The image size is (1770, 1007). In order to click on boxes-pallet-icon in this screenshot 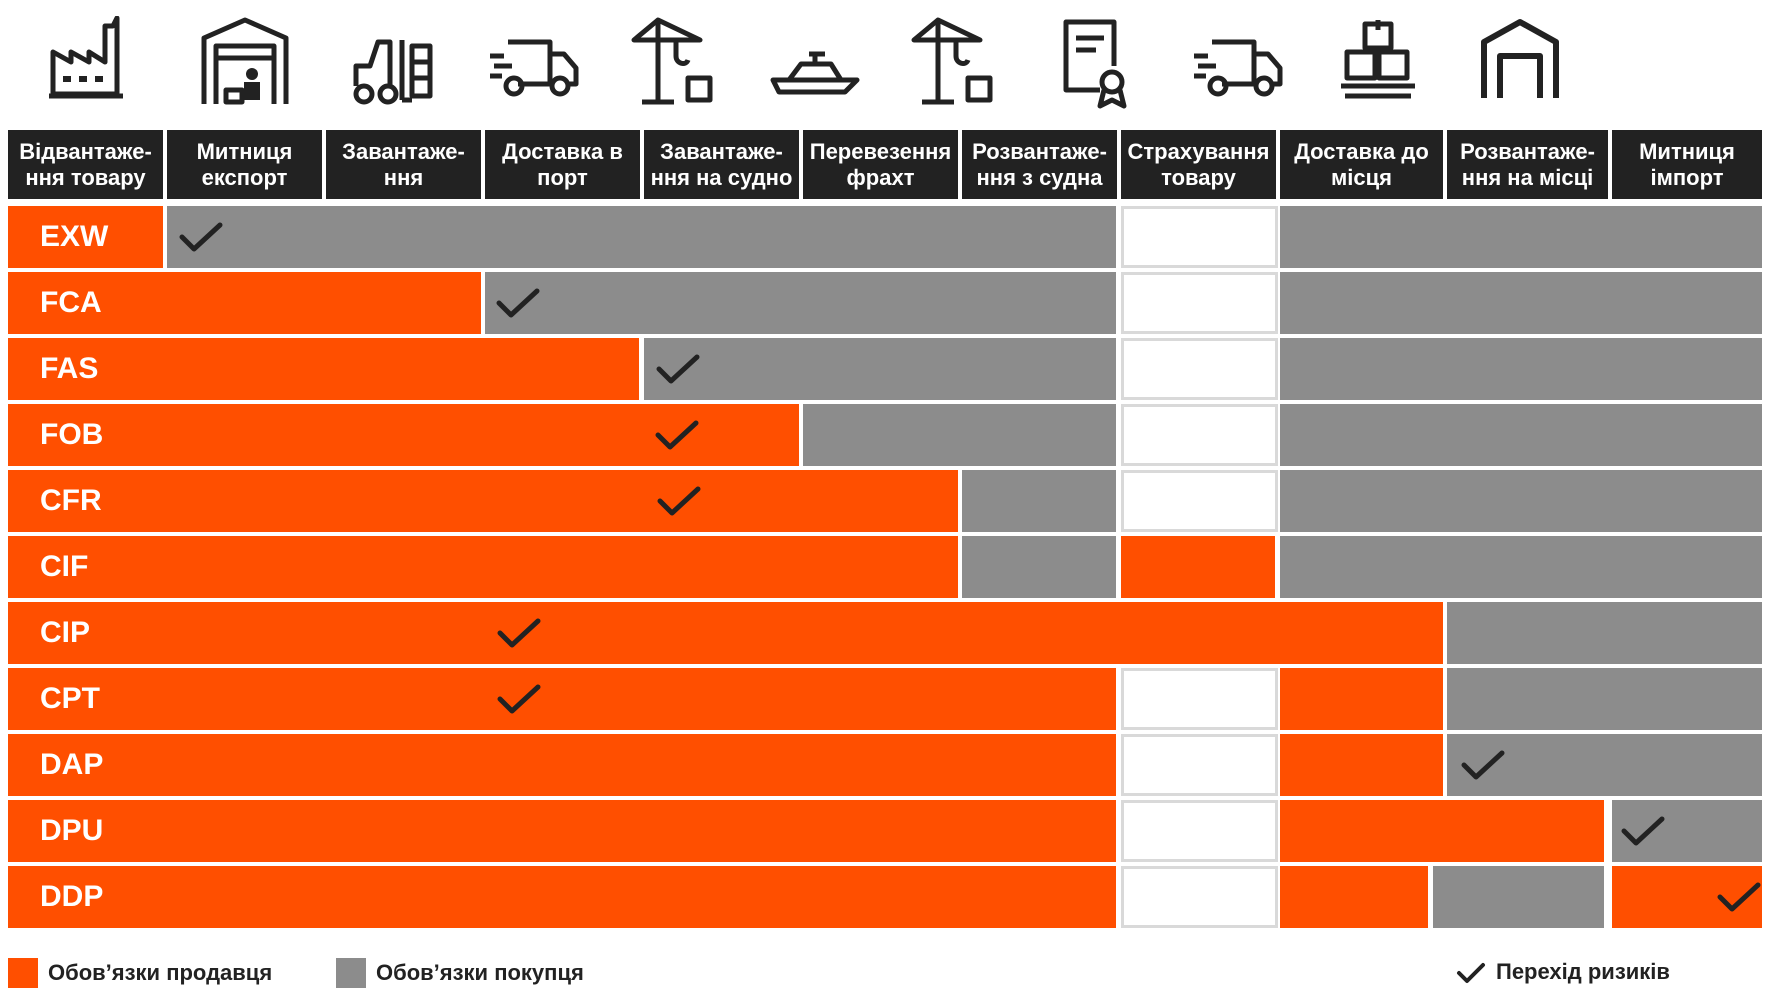, I will do `click(1379, 66)`.